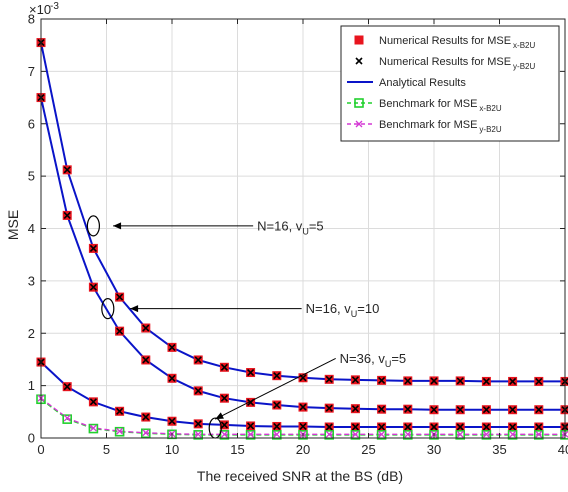 The width and height of the screenshot is (568, 492). Describe the element at coordinates (373, 360) in the screenshot. I see `annotation-label: N=36, vU=5` at that location.